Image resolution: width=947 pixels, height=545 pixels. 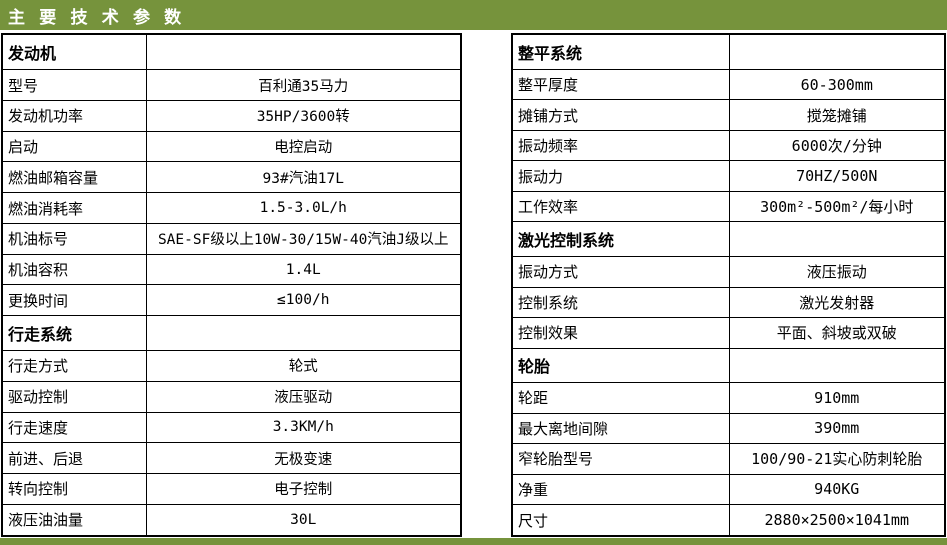 What do you see at coordinates (837, 428) in the screenshot?
I see `spec-value: 390mm` at bounding box center [837, 428].